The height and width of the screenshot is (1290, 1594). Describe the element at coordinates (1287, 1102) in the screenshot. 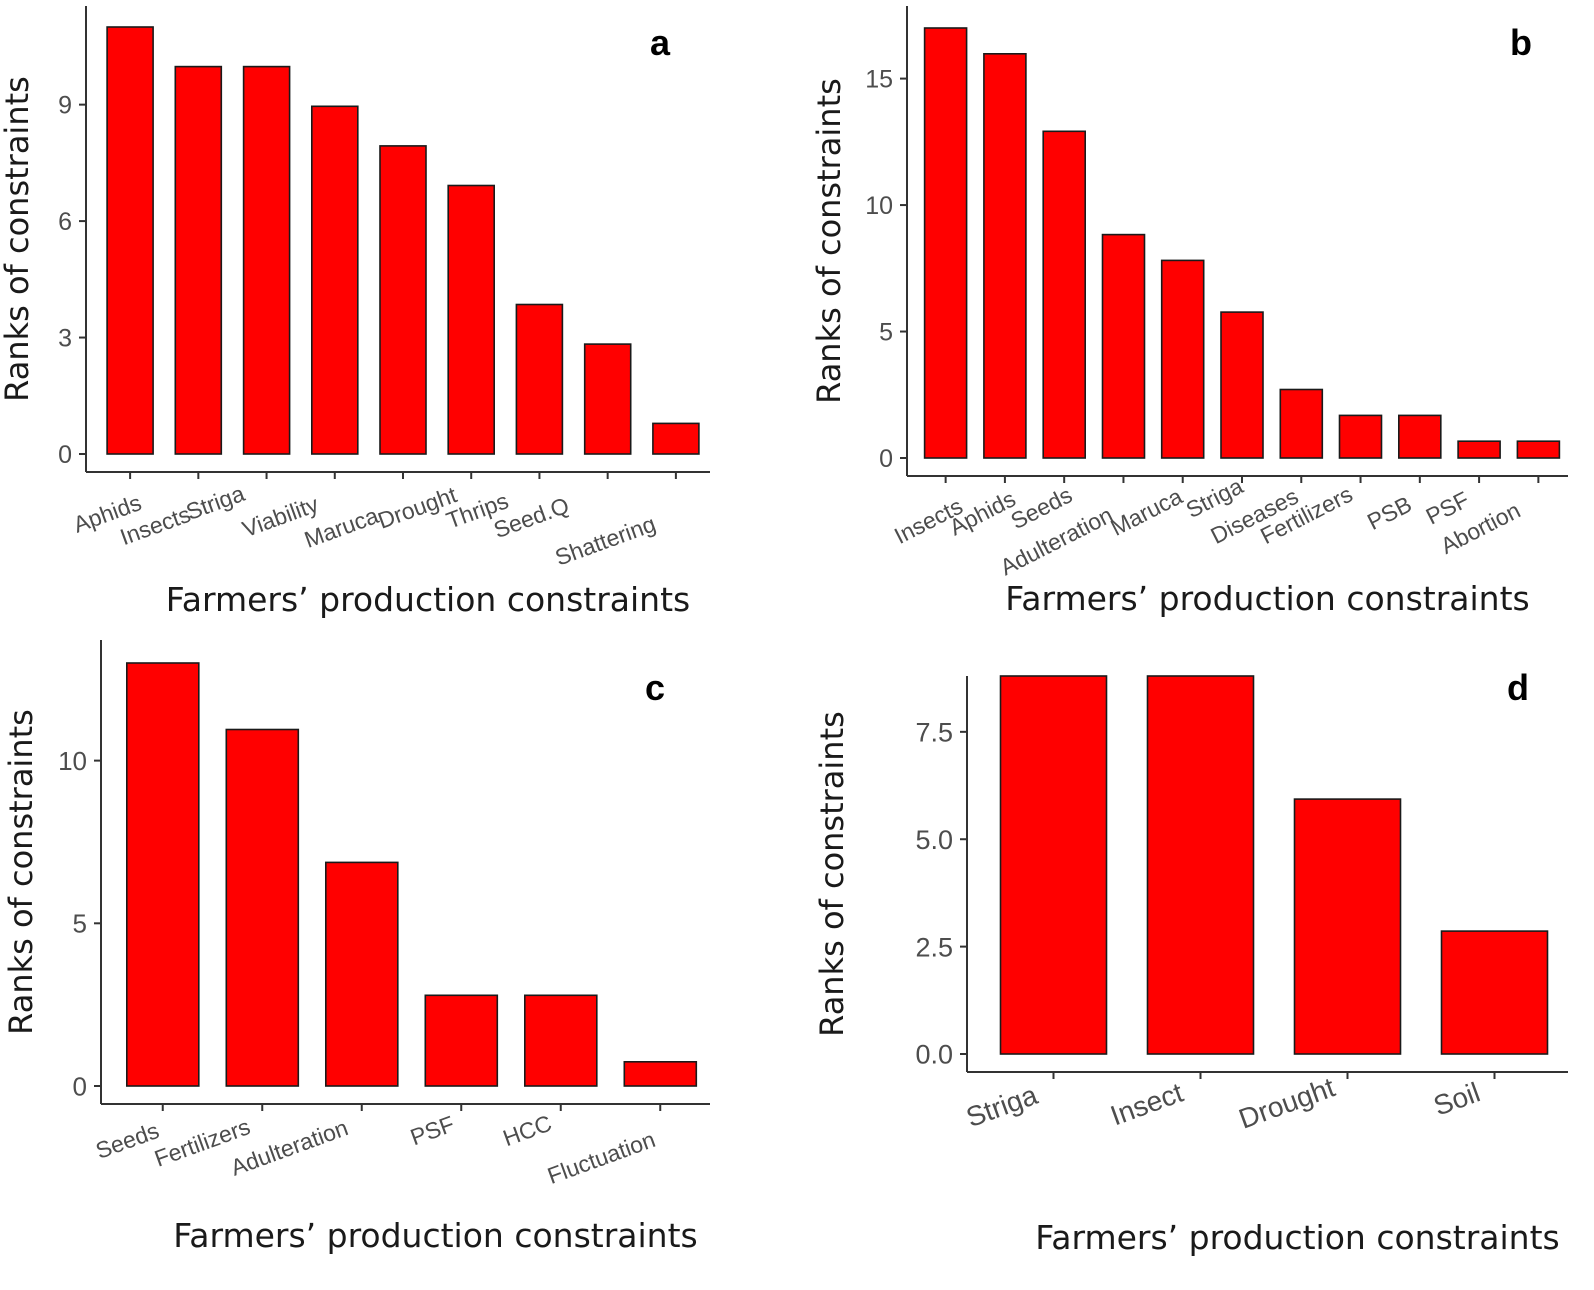

I see `x-tick-label: Drought` at that location.